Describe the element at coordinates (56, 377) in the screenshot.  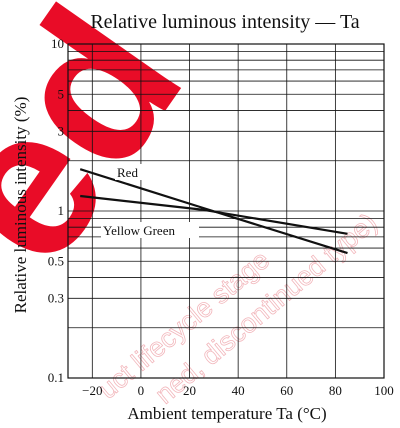
I see `y-tick-label: 0.1` at that location.